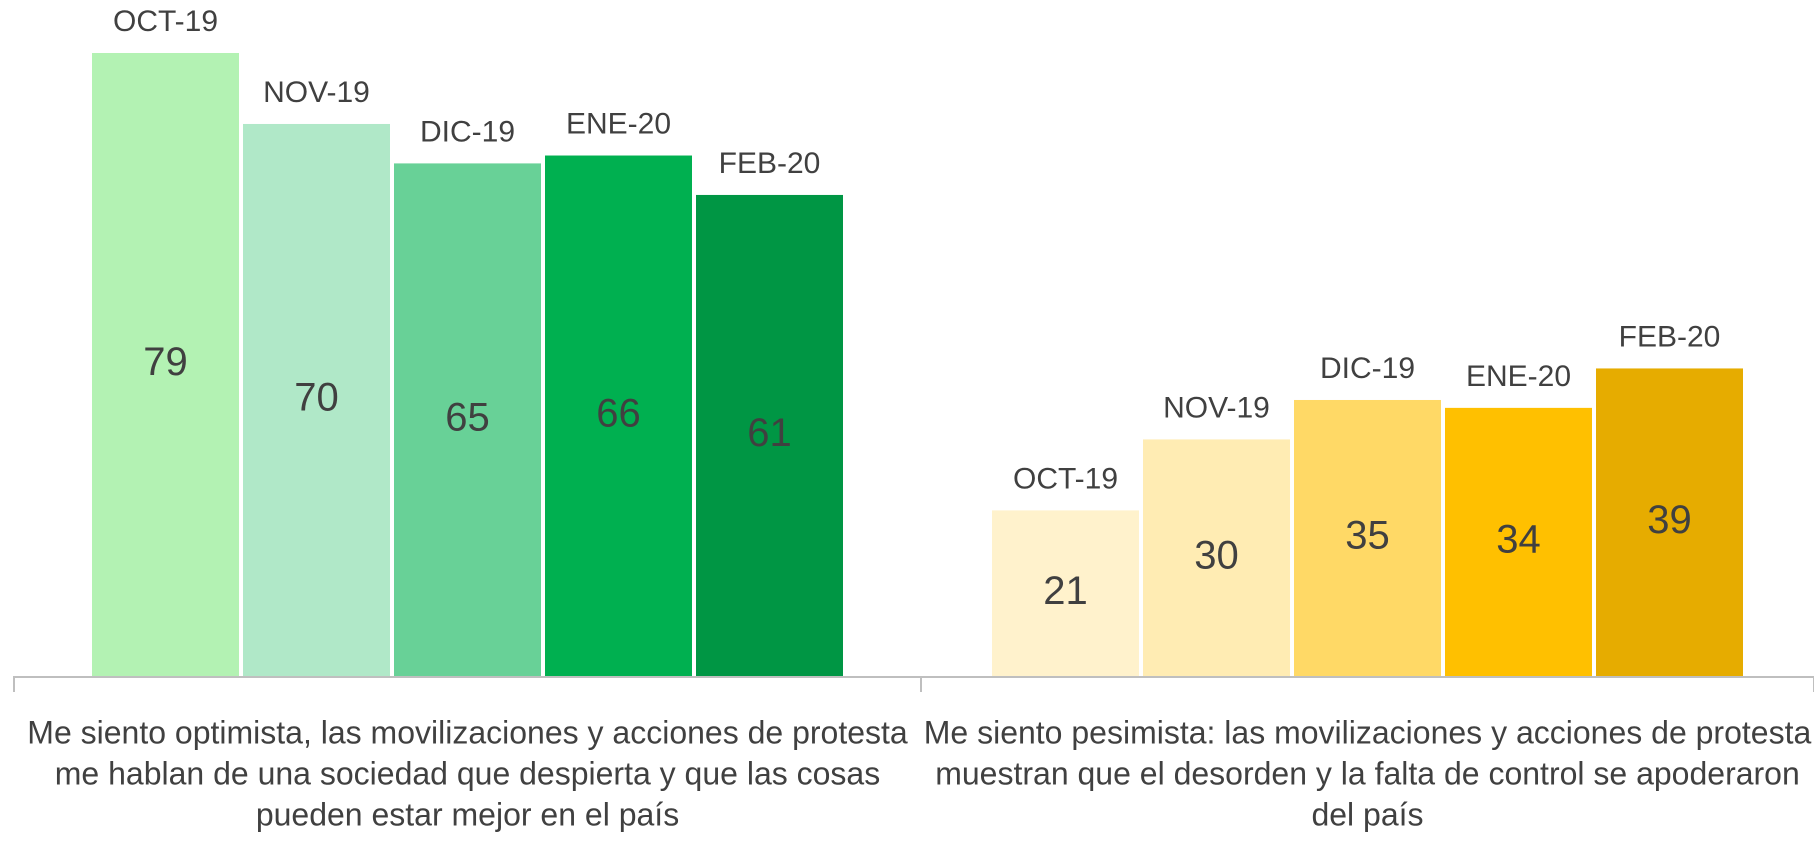 The width and height of the screenshot is (1814, 862). I want to click on value-label: 79, so click(165, 362).